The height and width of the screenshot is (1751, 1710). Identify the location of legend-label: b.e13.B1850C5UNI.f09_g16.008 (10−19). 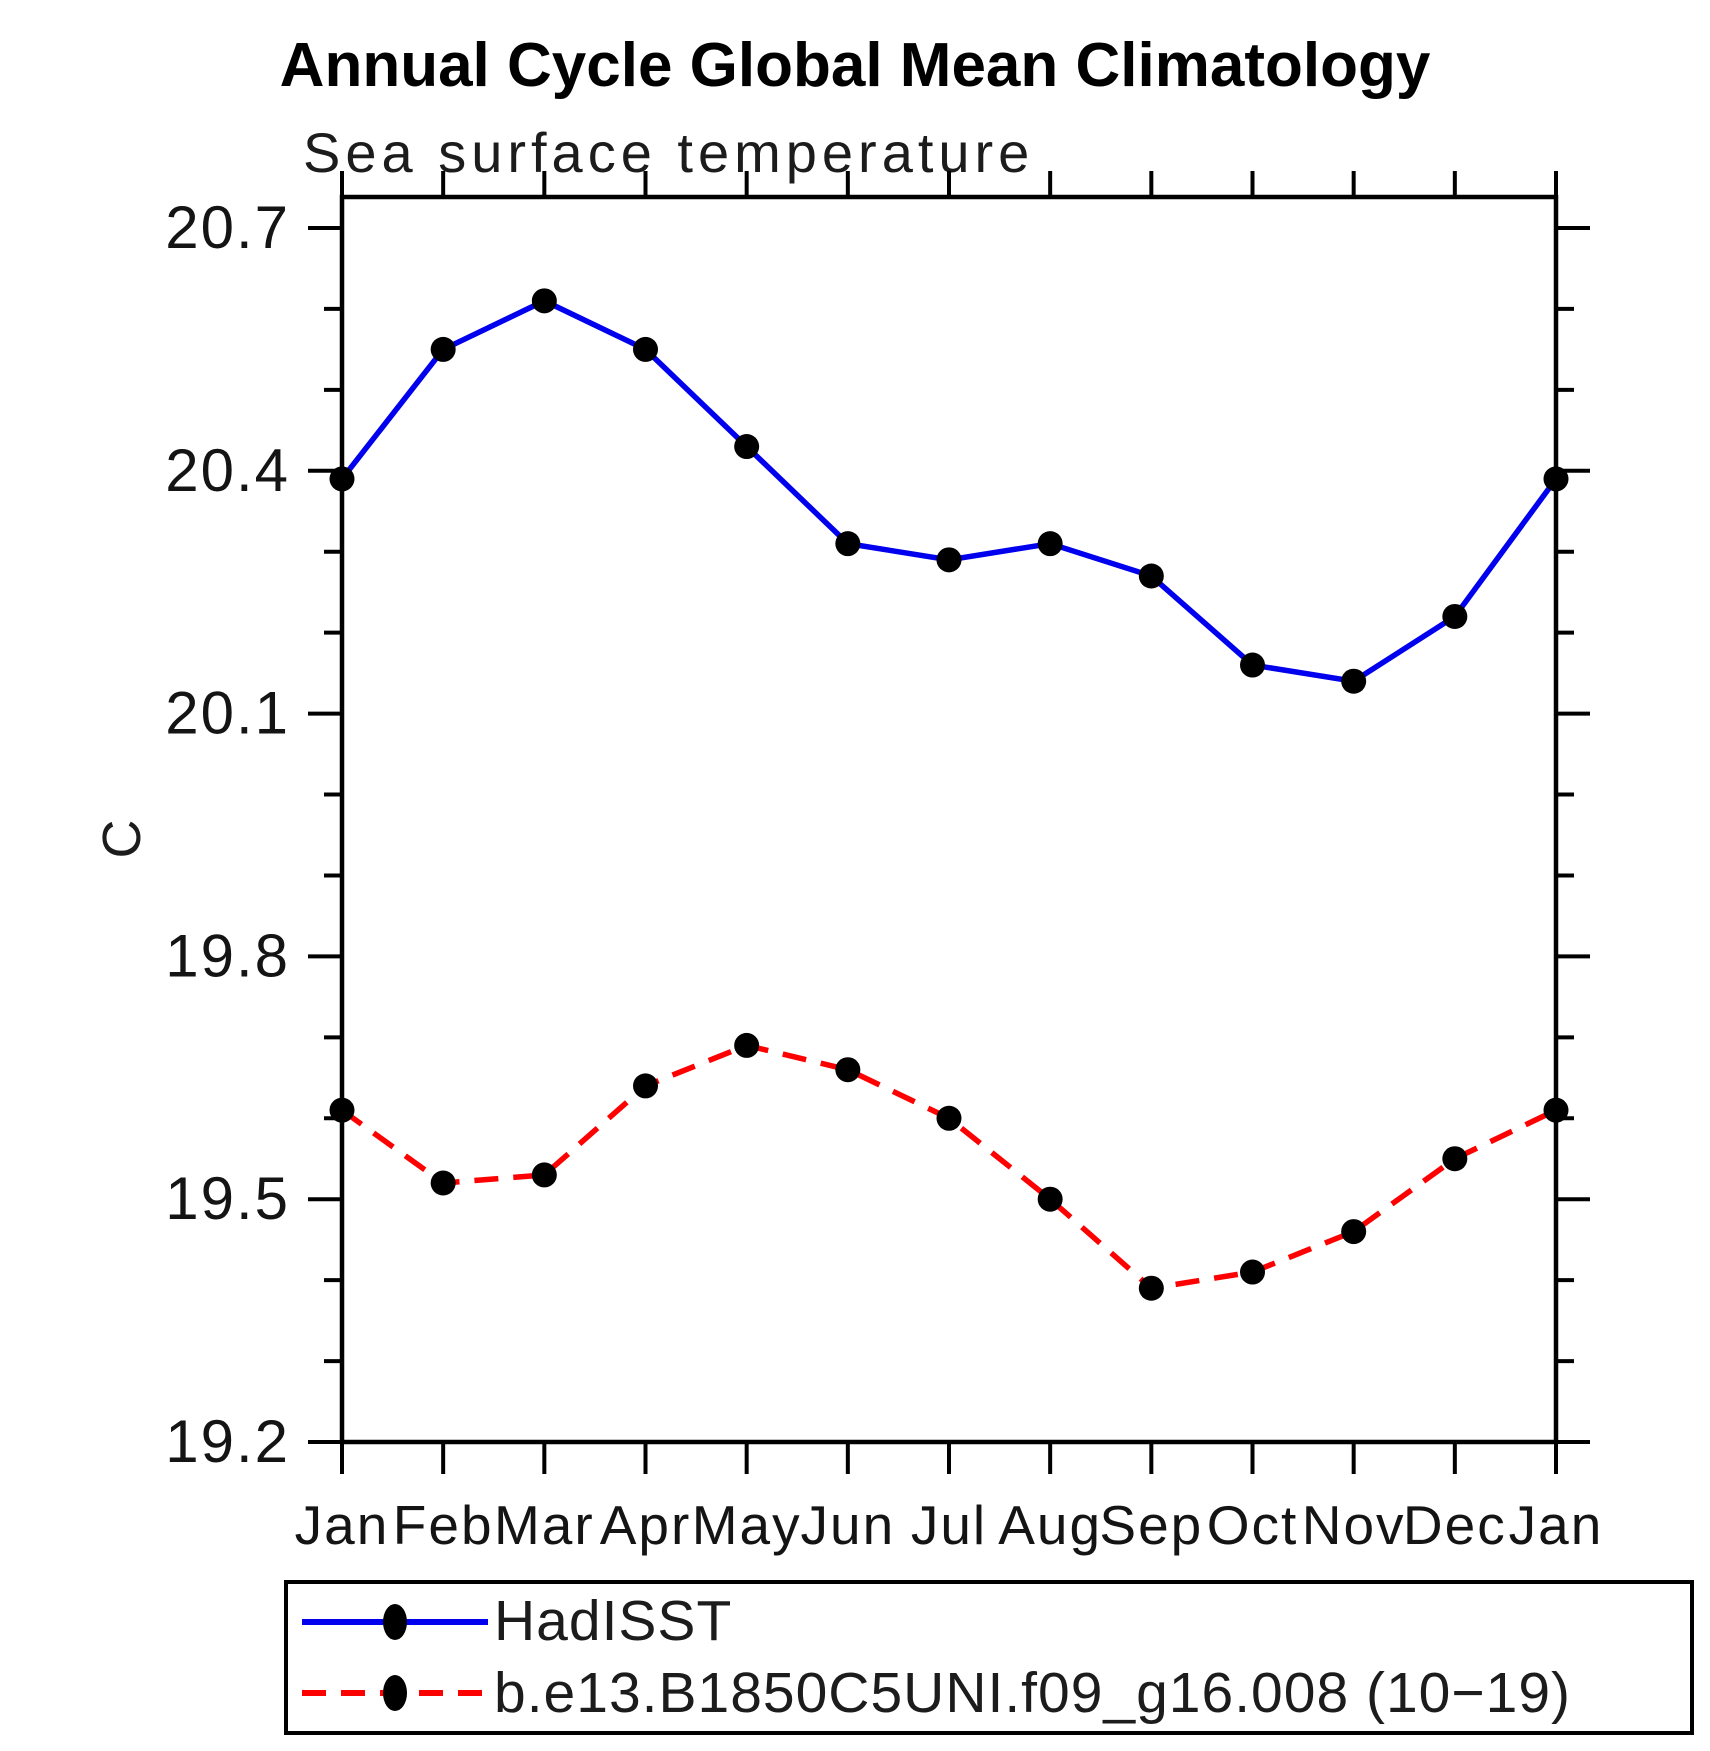
(1033, 1692).